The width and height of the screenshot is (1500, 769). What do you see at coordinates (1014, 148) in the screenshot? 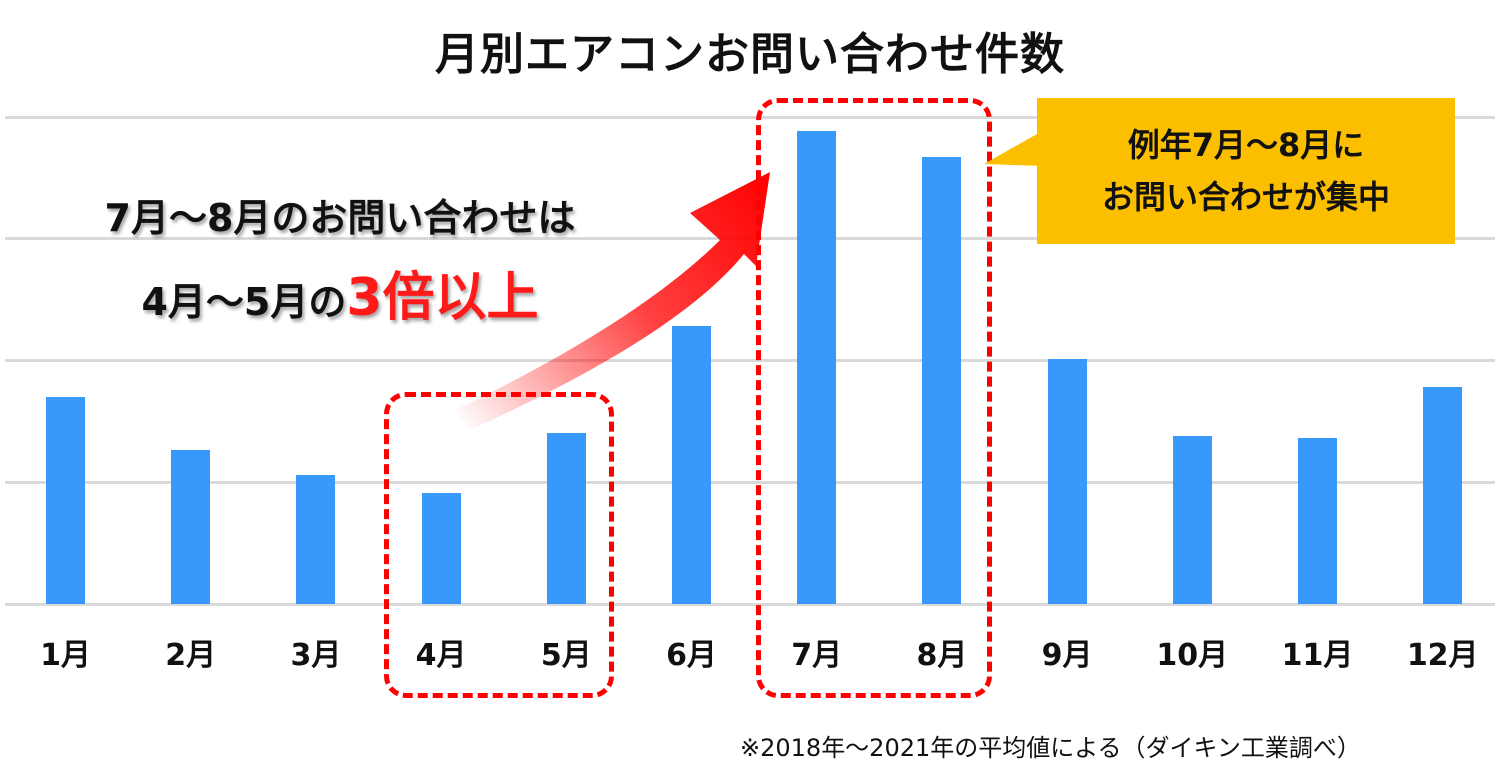
I see `callout-tail-icon` at bounding box center [1014, 148].